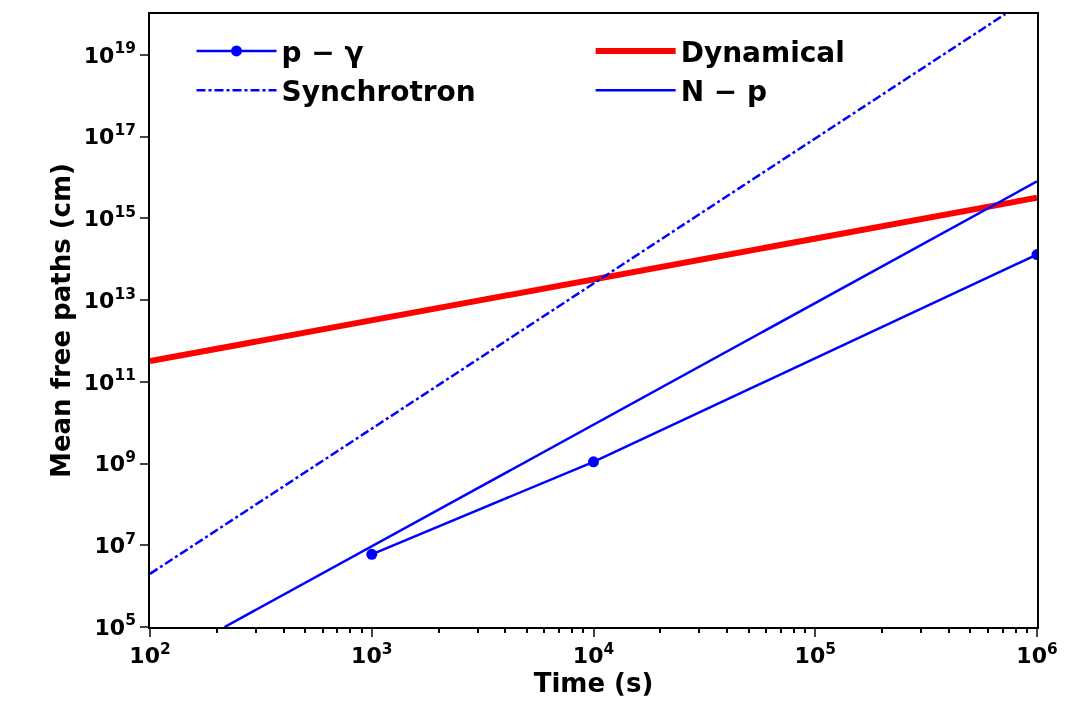  What do you see at coordinates (593, 654) in the screenshot?
I see `x-tick-label: 10$^{4}$` at bounding box center [593, 654].